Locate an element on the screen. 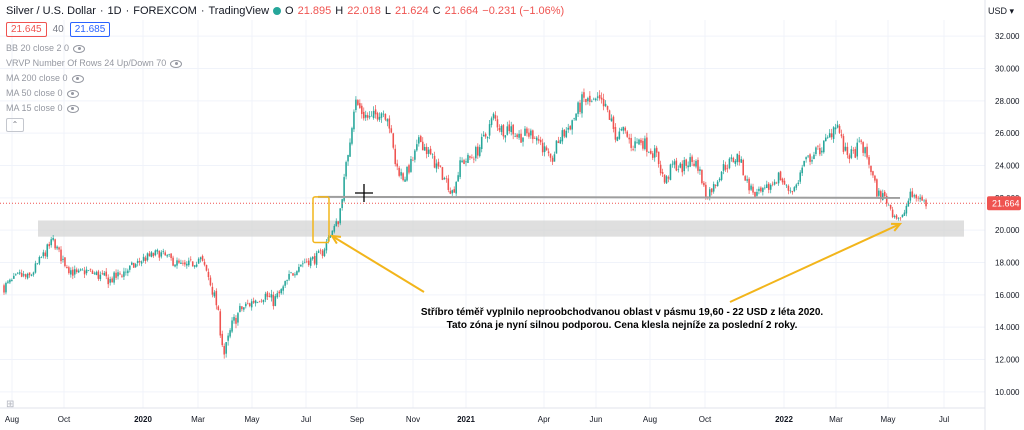  indicator-ma50: MA 50 close 0 is located at coordinates (94, 93).